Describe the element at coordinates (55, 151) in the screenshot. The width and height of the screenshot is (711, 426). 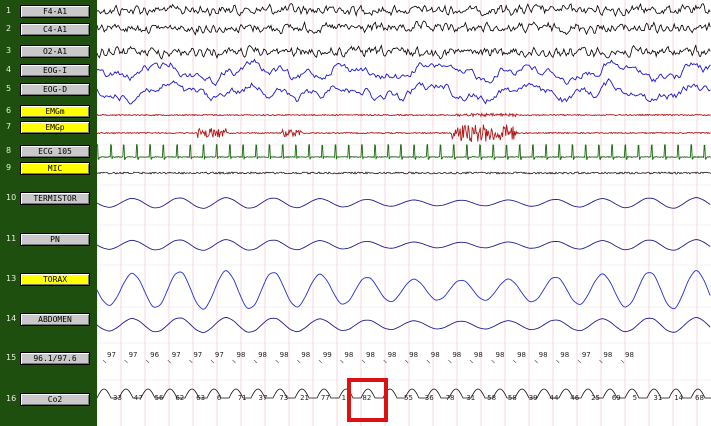
I see `channel-label-button: ECG 105` at that location.